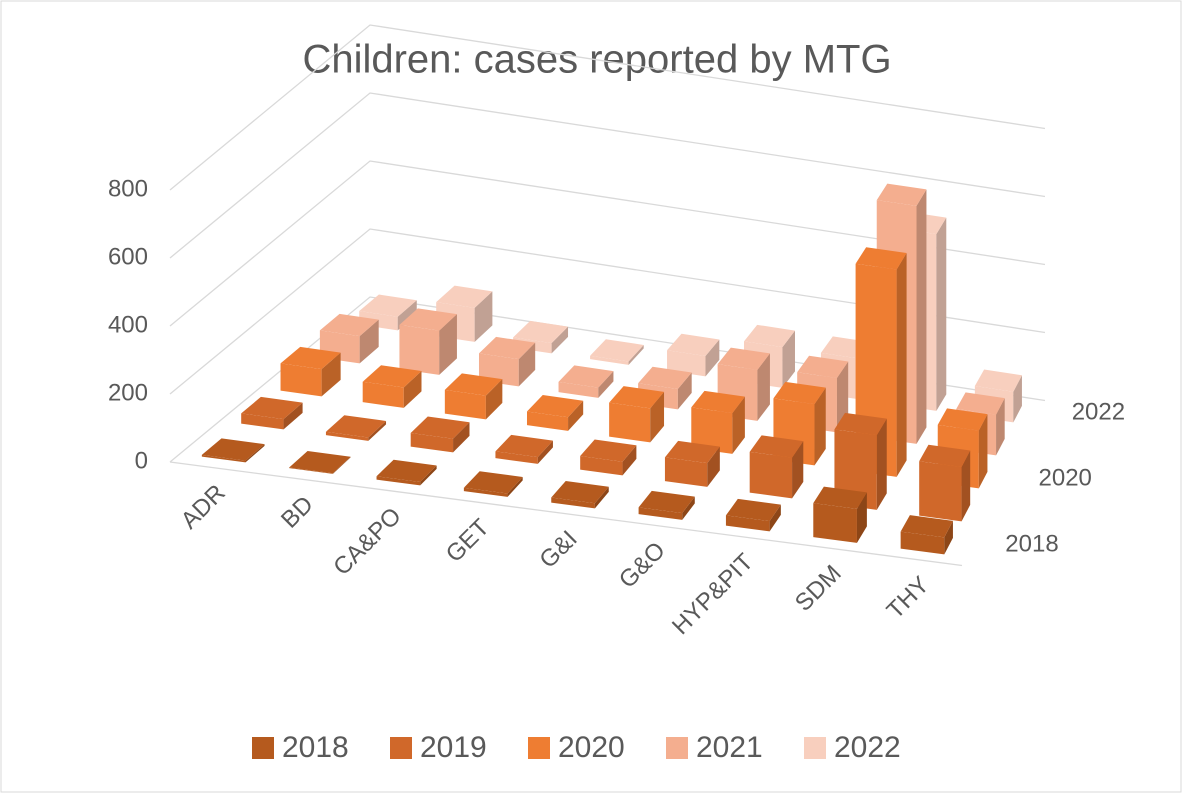 The image size is (1182, 798). Describe the element at coordinates (1031, 543) in the screenshot. I see `depth-label: 2018` at that location.